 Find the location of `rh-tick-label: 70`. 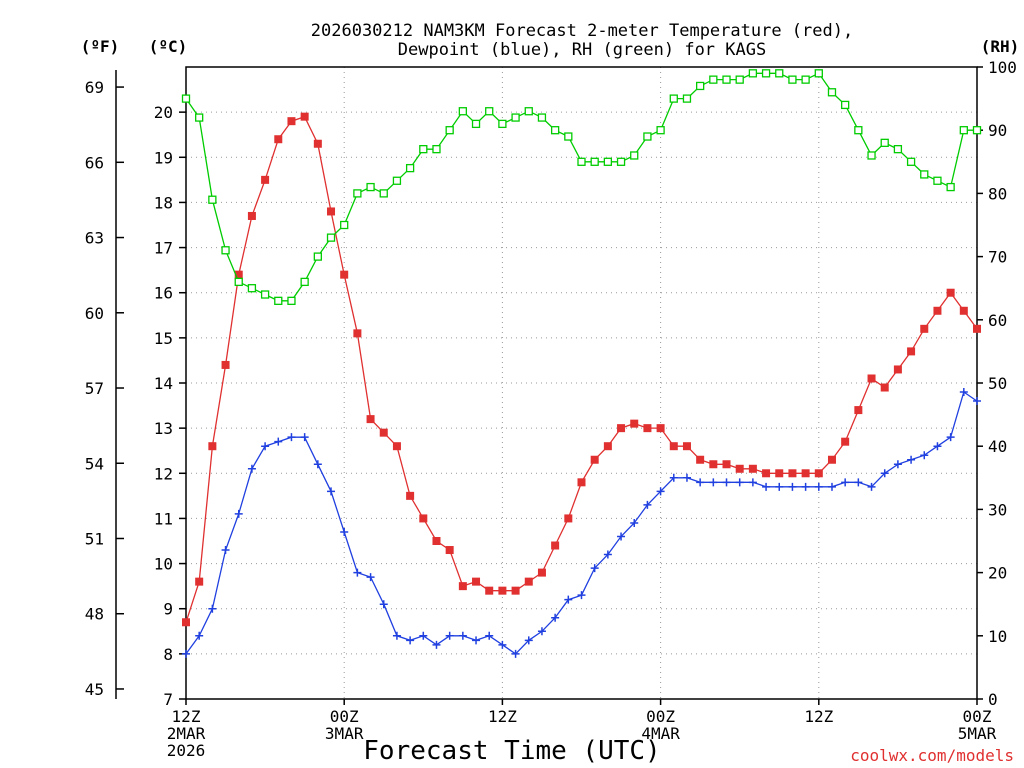

rh-tick-label: 70 is located at coordinates (997, 257).